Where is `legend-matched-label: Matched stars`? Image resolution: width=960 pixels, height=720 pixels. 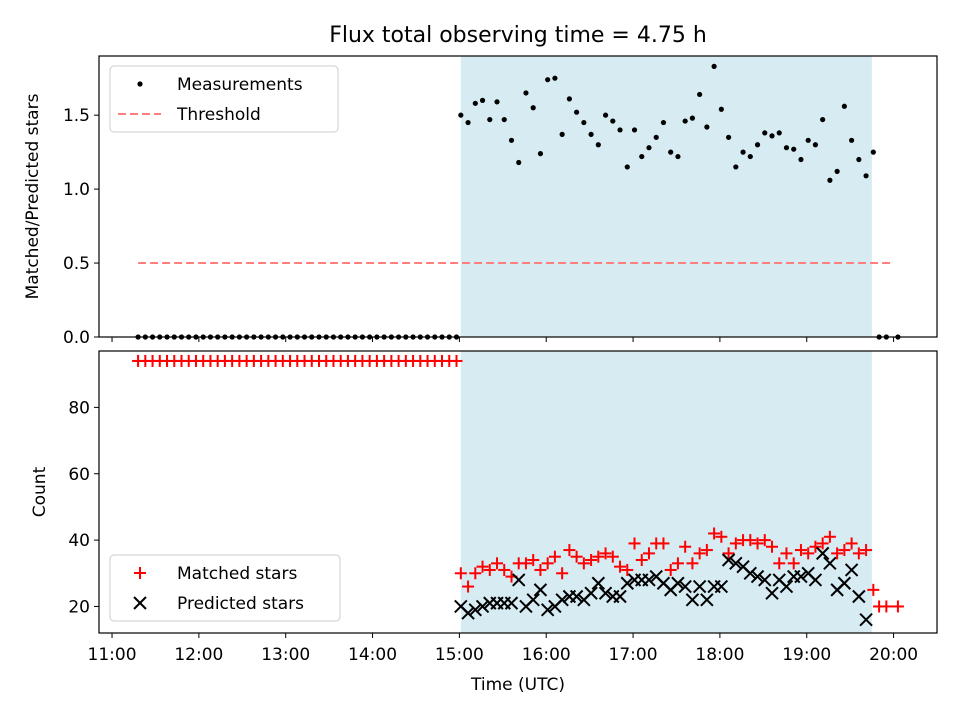
legend-matched-label: Matched stars is located at coordinates (237, 574).